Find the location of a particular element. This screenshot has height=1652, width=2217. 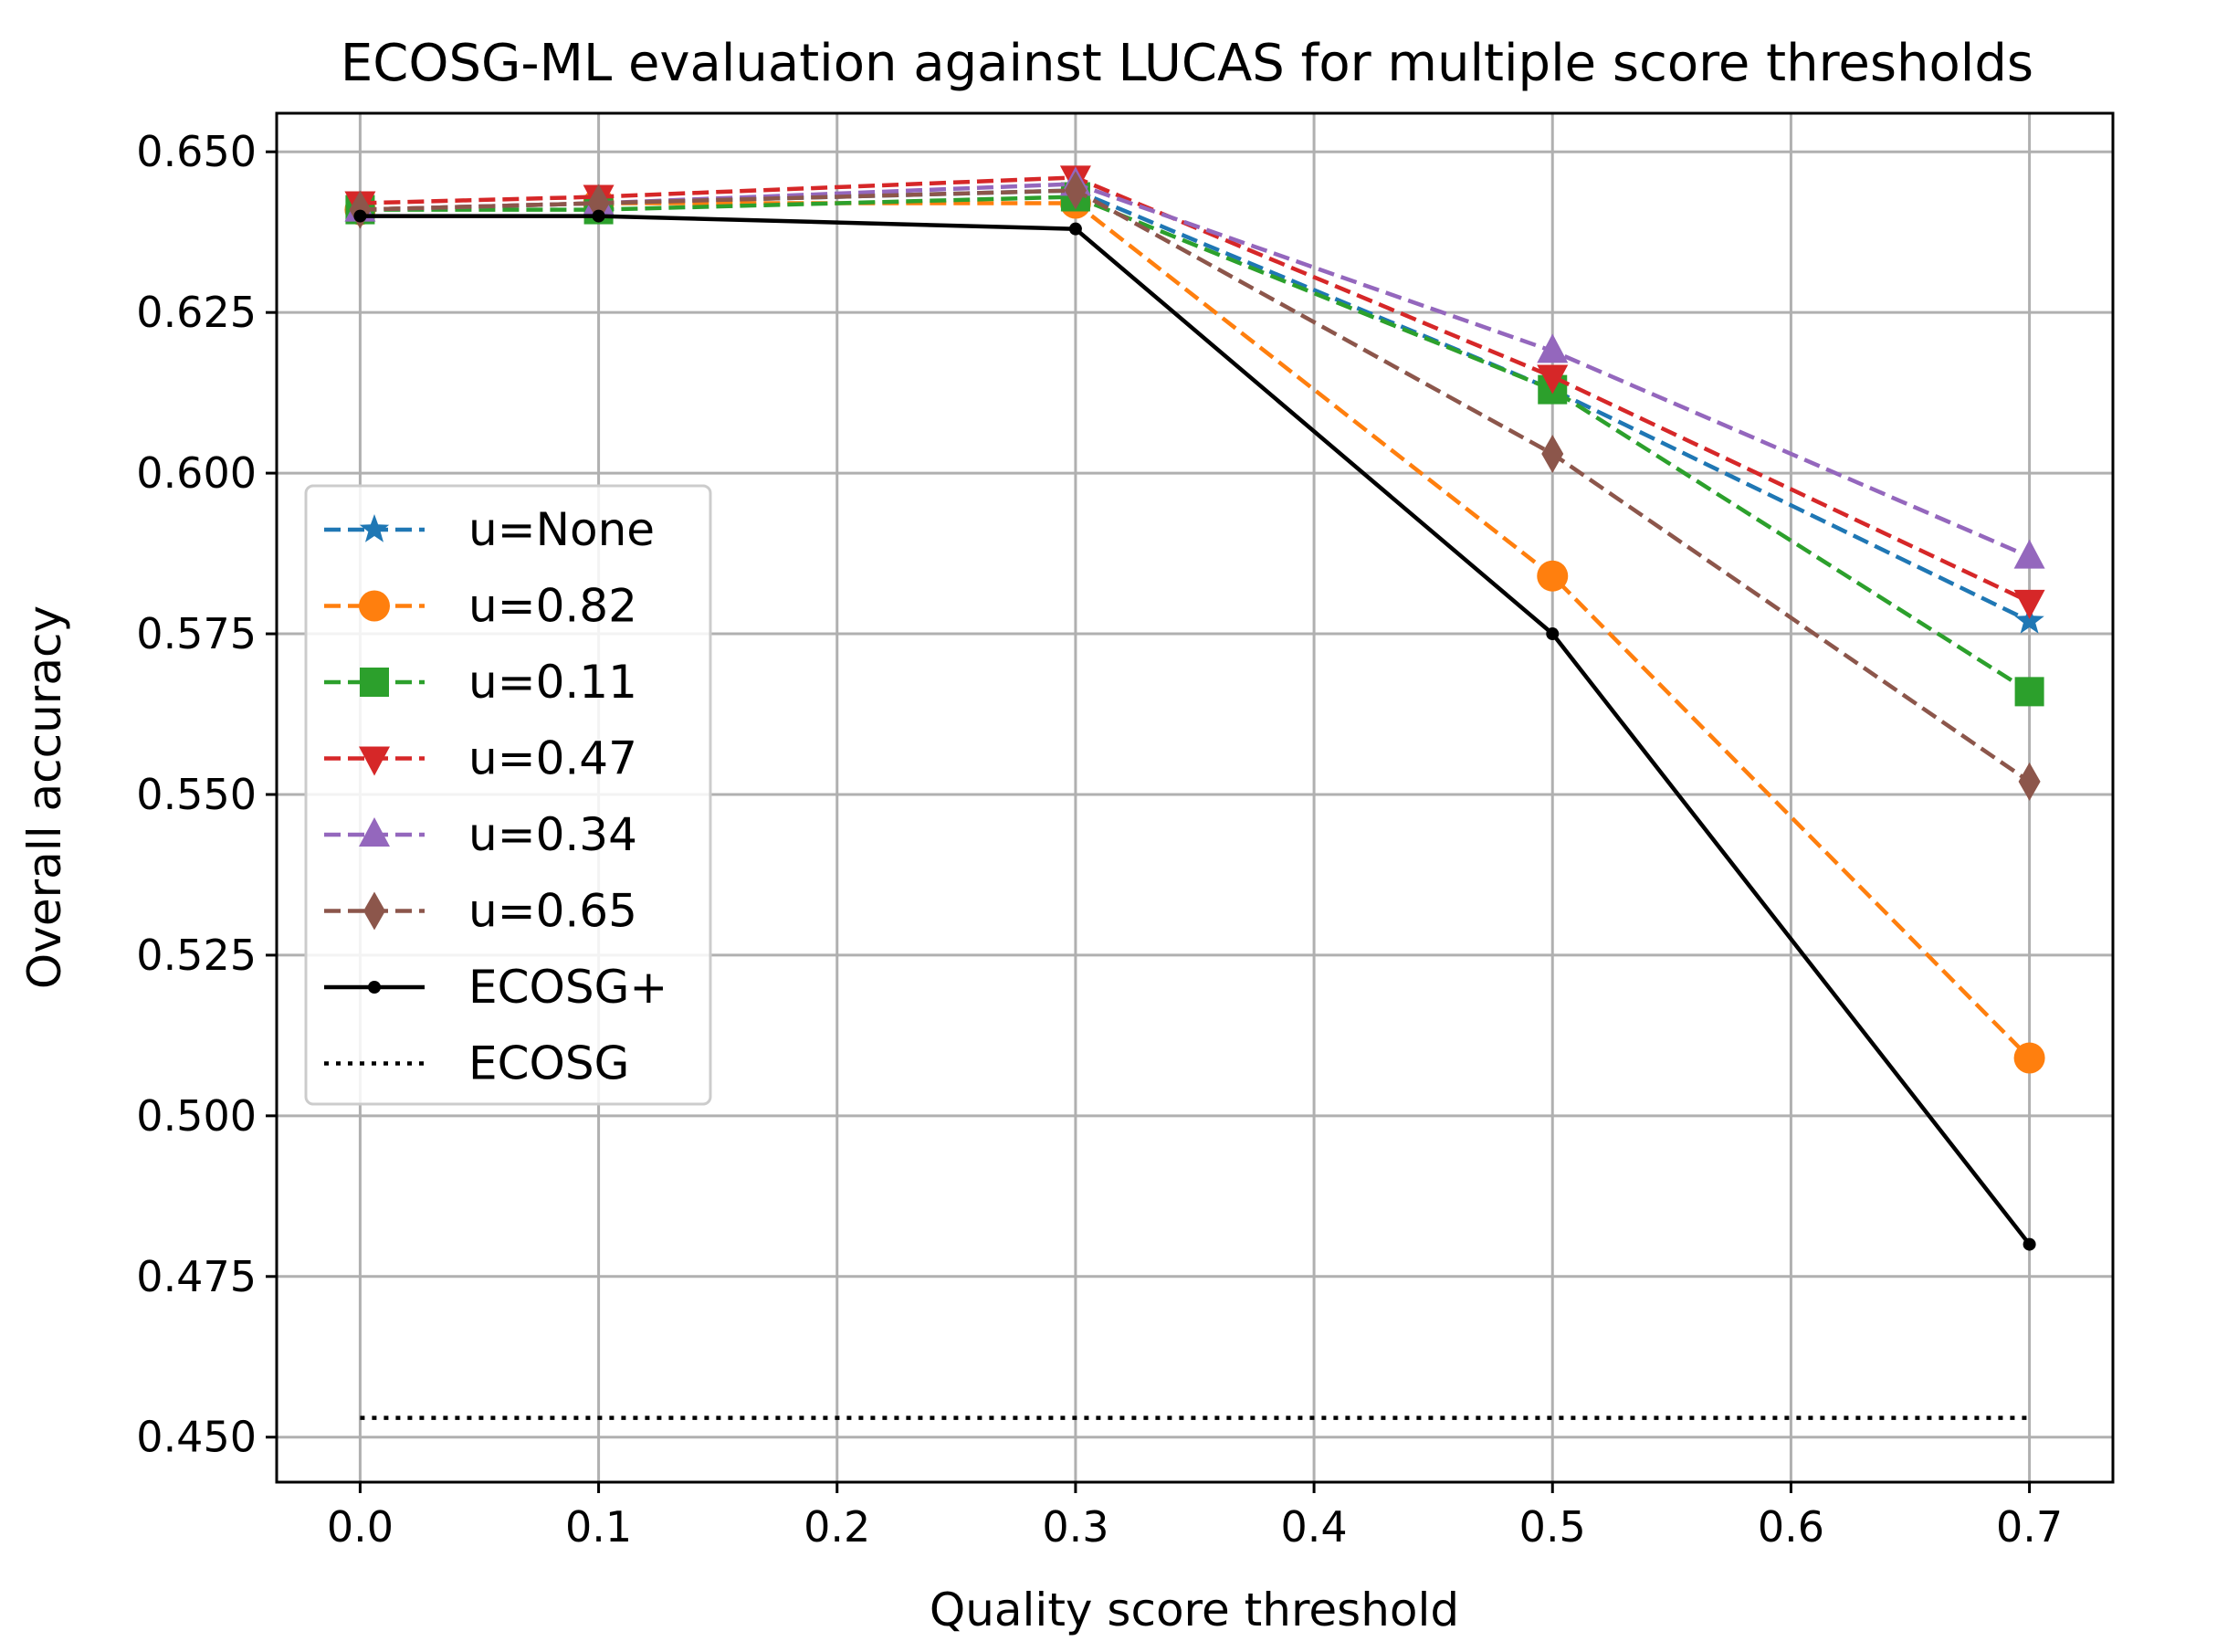

y-tick-label: 0.550 is located at coordinates (196, 794).